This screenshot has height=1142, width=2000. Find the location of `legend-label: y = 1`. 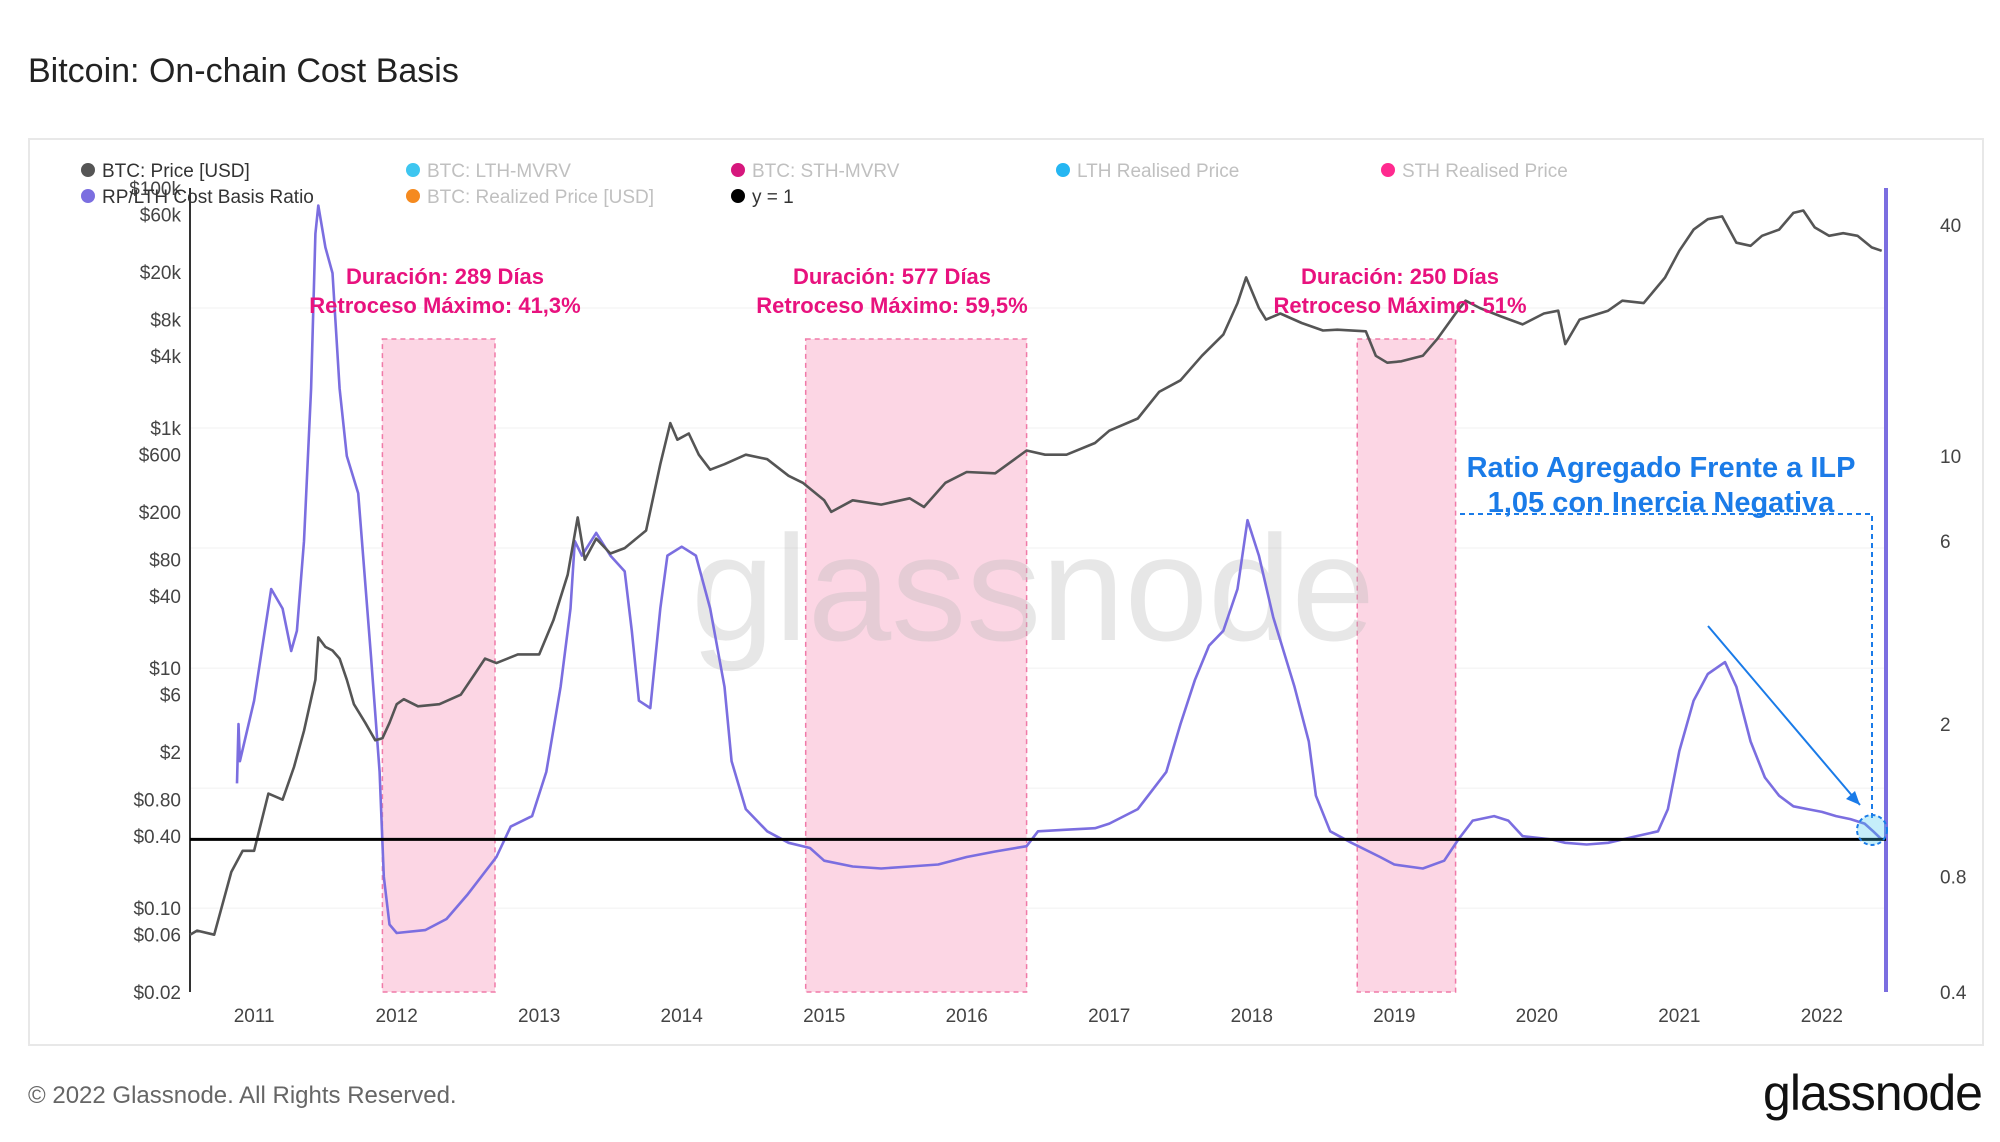

legend-label: y = 1 is located at coordinates (773, 197).